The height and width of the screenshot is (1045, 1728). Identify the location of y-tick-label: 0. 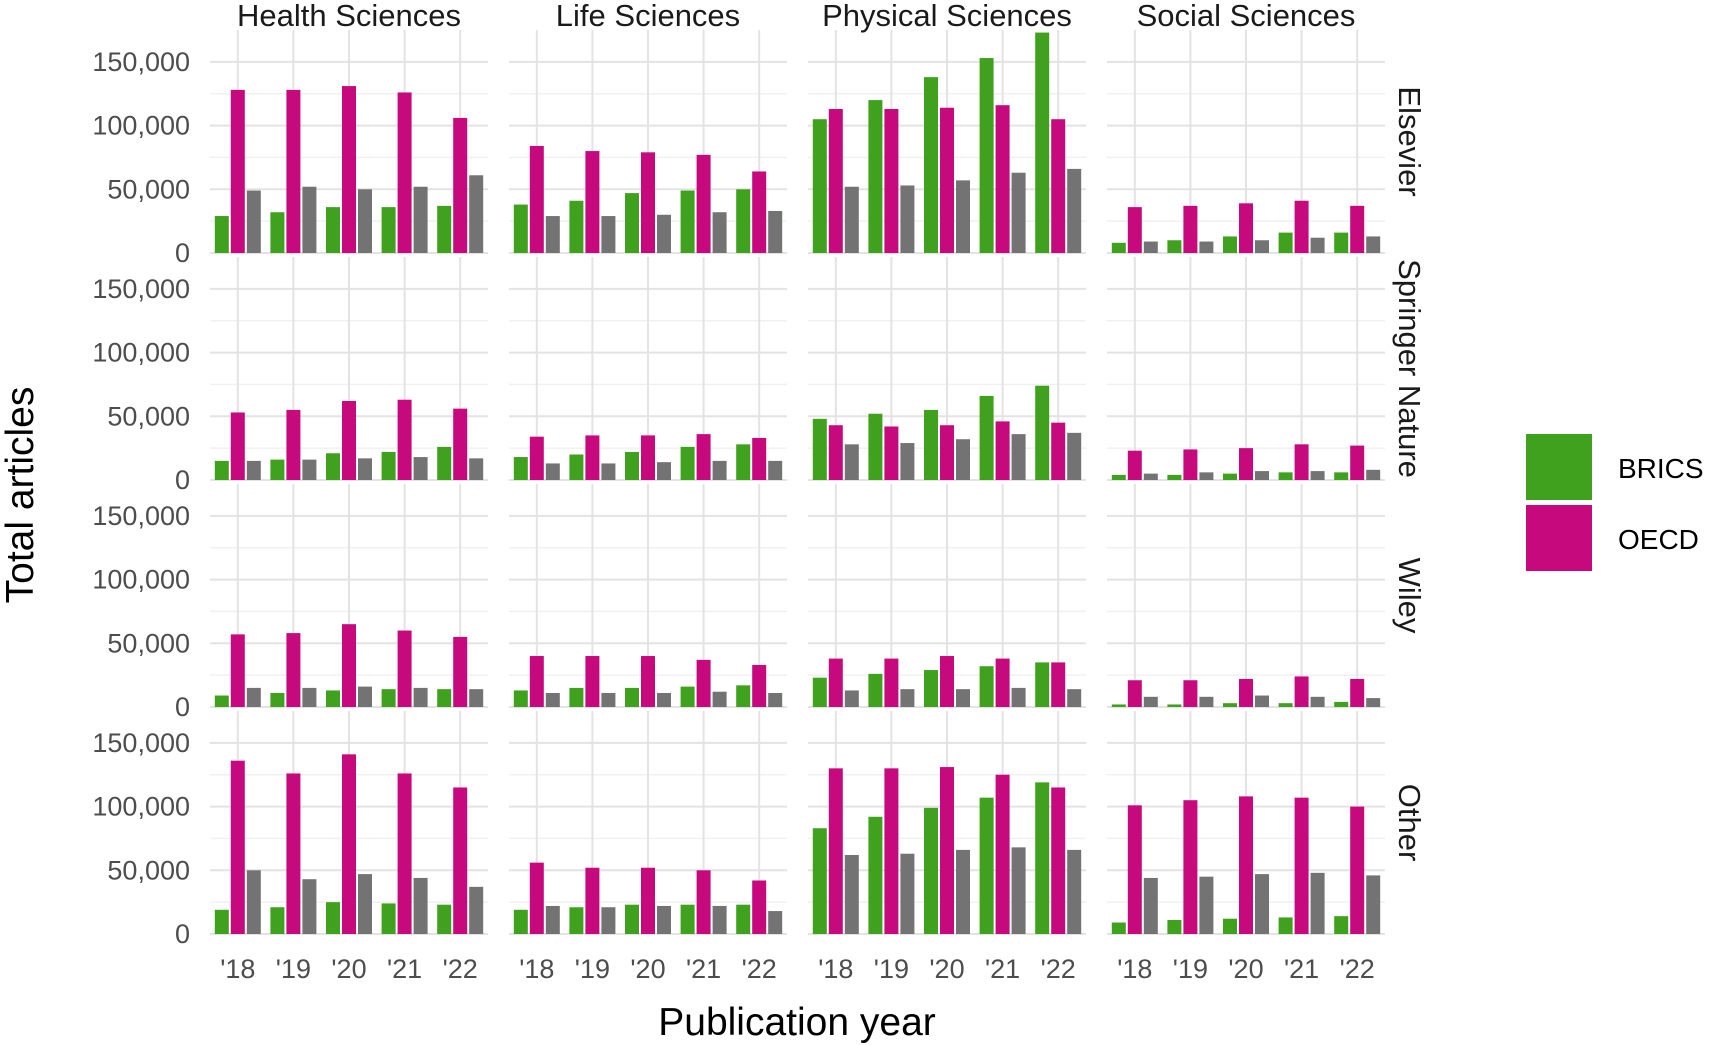
(182, 934).